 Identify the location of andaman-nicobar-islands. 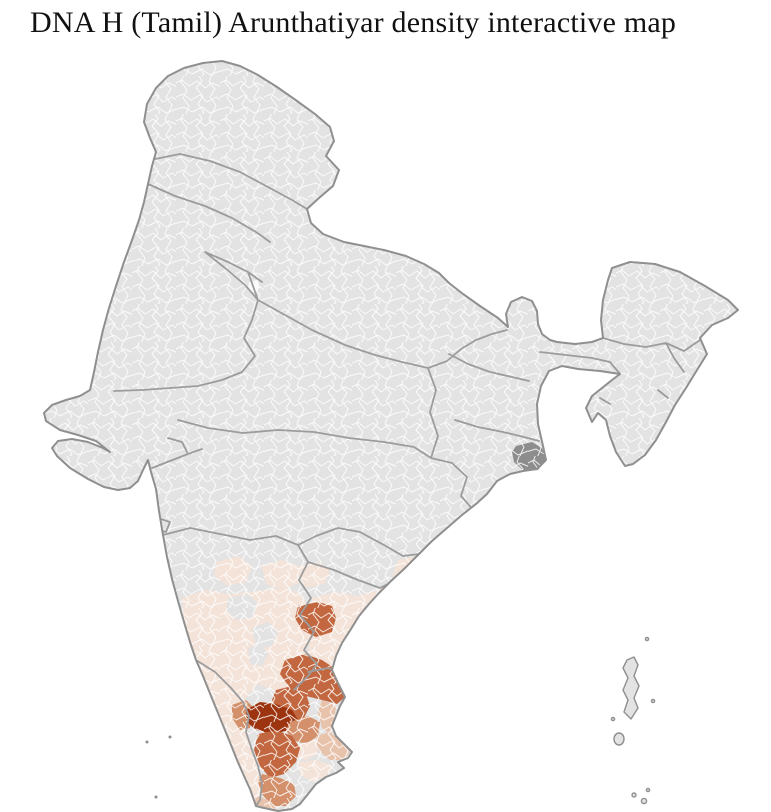
(633, 720).